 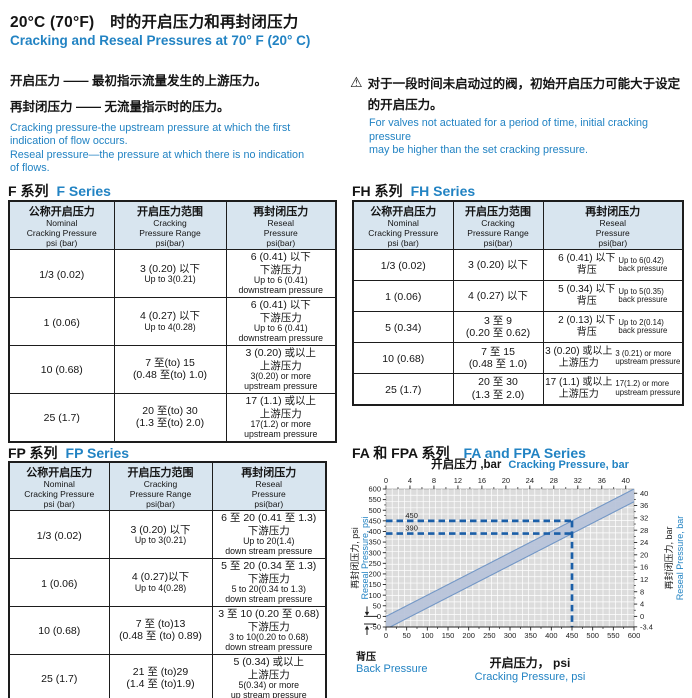 What do you see at coordinates (644, 579) in the screenshot?
I see `svg-text: 12` at bounding box center [644, 579].